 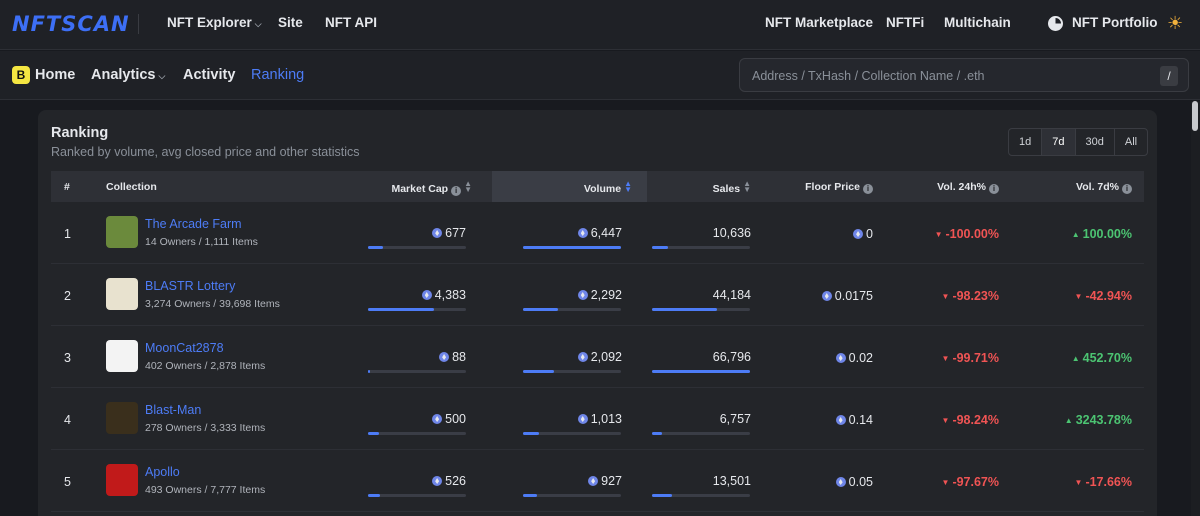 What do you see at coordinates (1095, 142) in the screenshot?
I see `period-30d: 30d` at bounding box center [1095, 142].